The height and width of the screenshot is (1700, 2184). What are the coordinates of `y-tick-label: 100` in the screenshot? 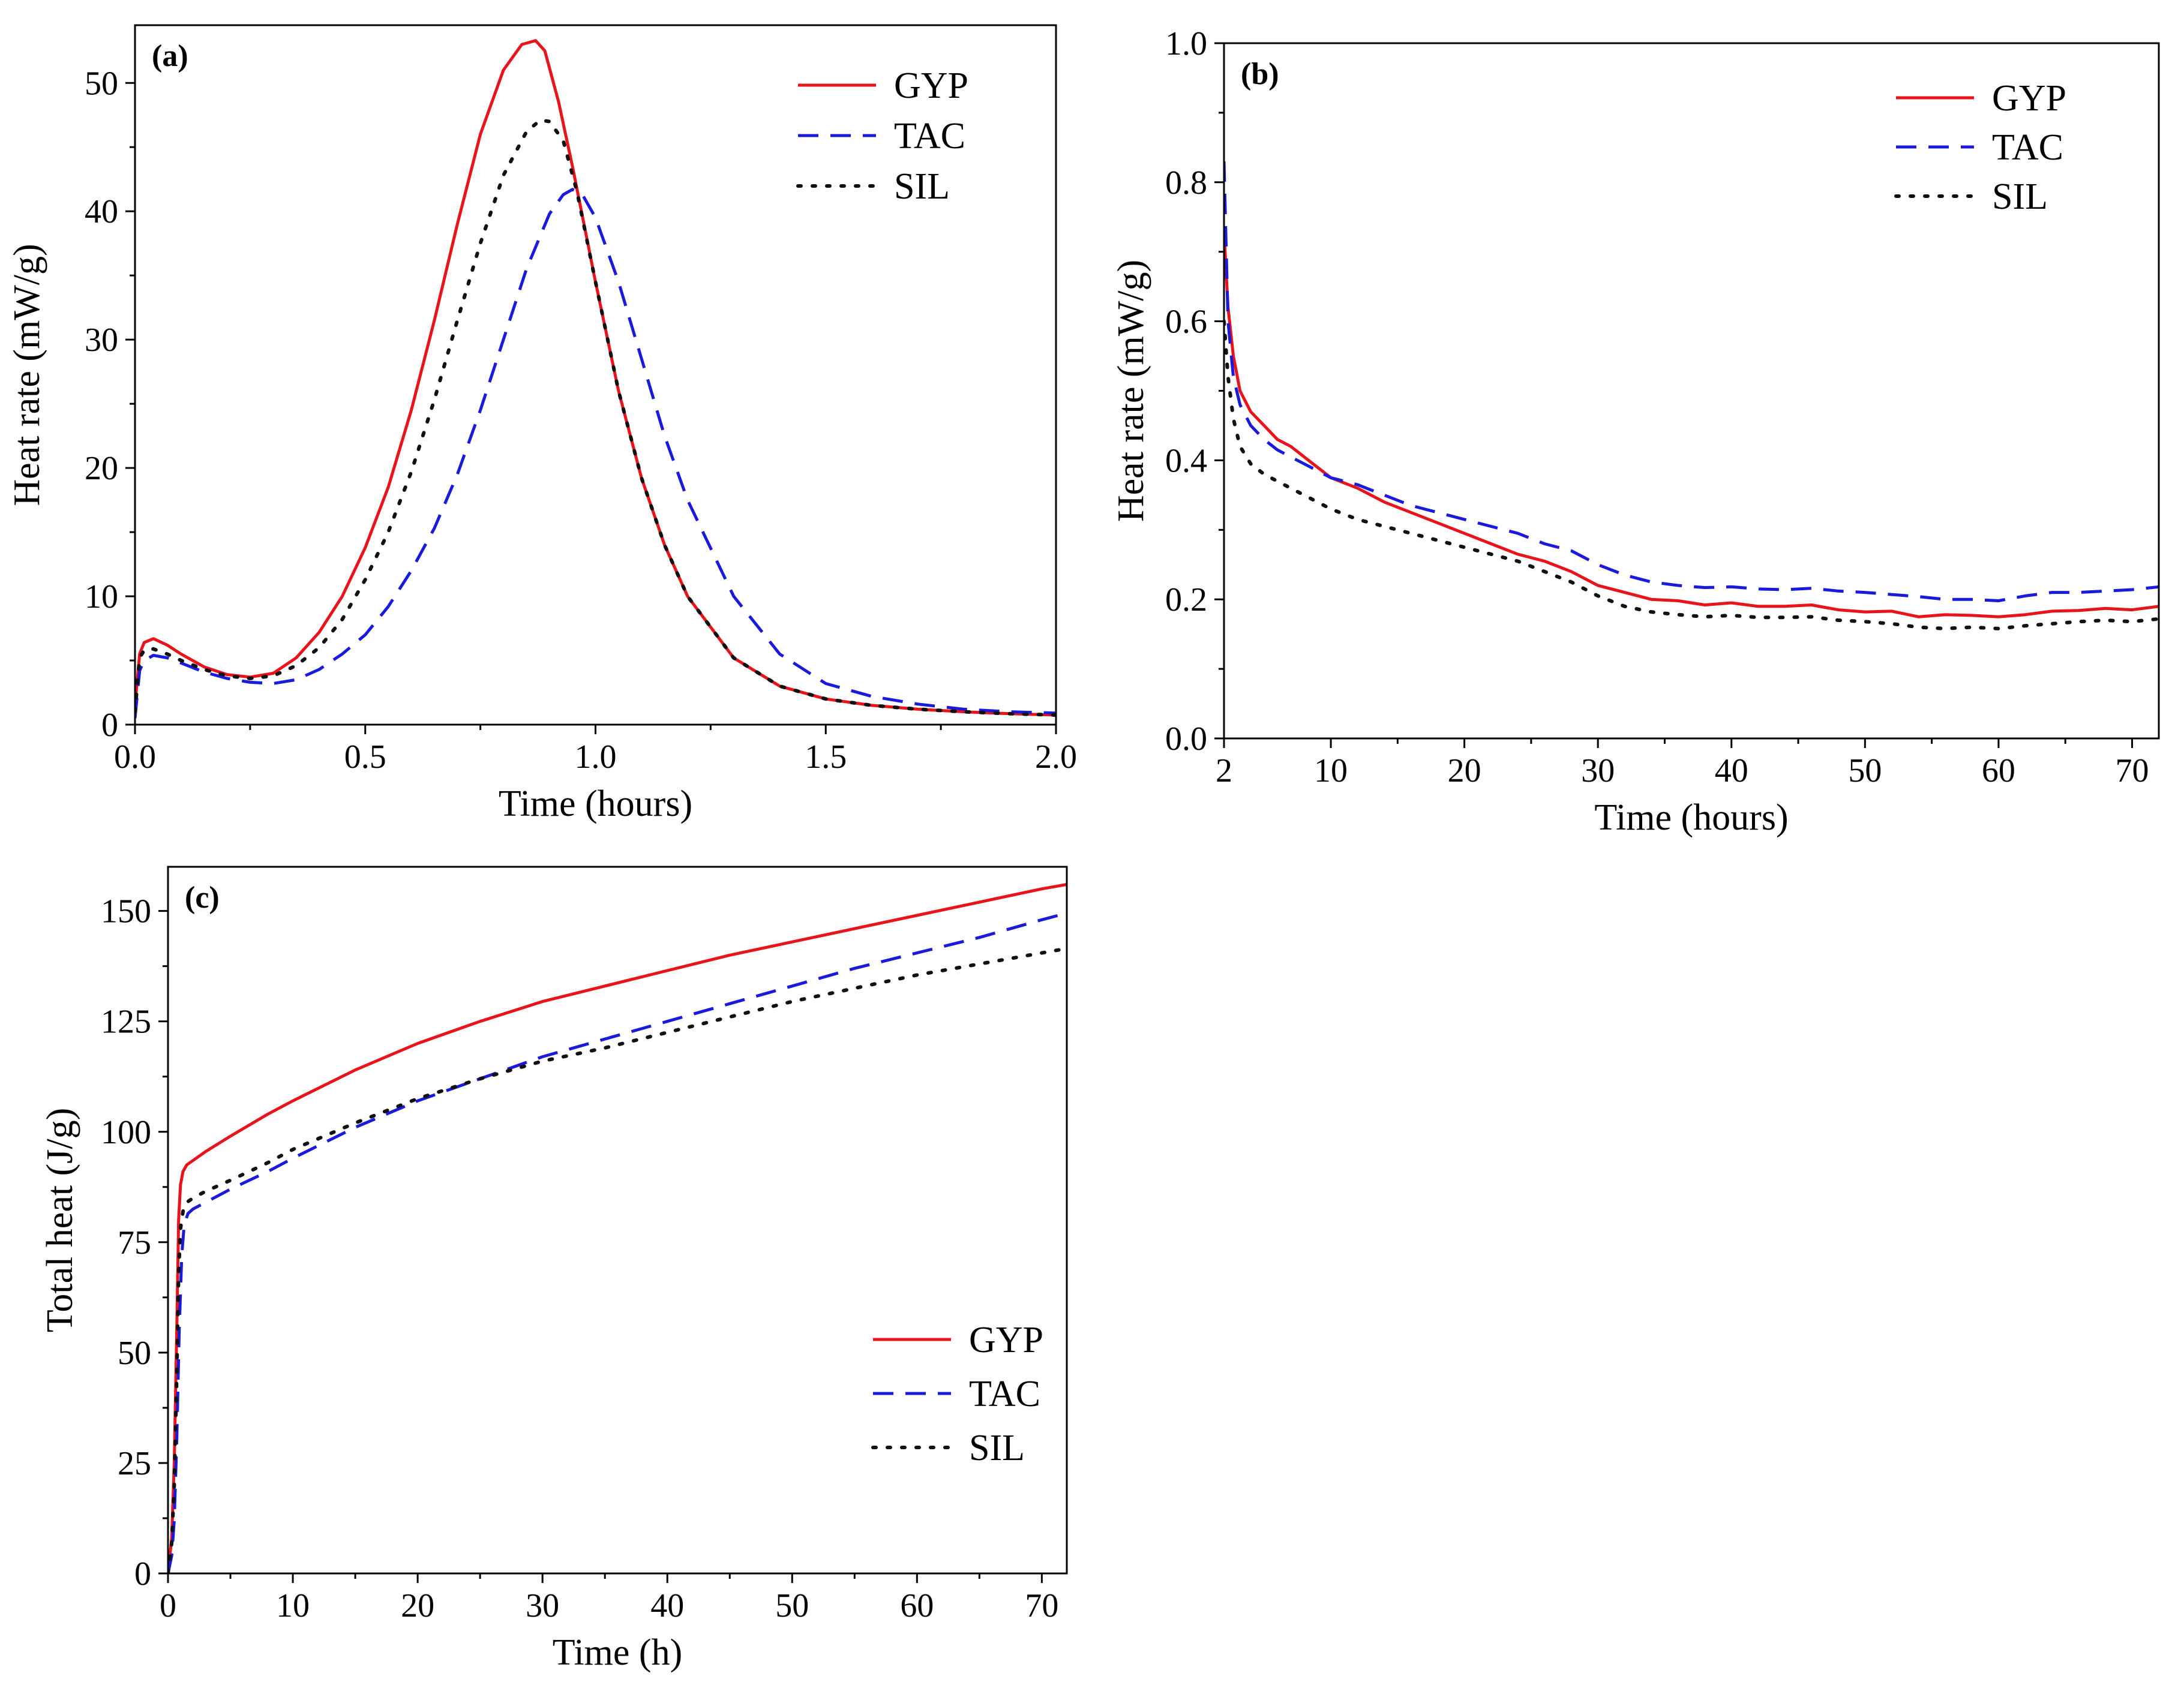 It's located at (126, 1132).